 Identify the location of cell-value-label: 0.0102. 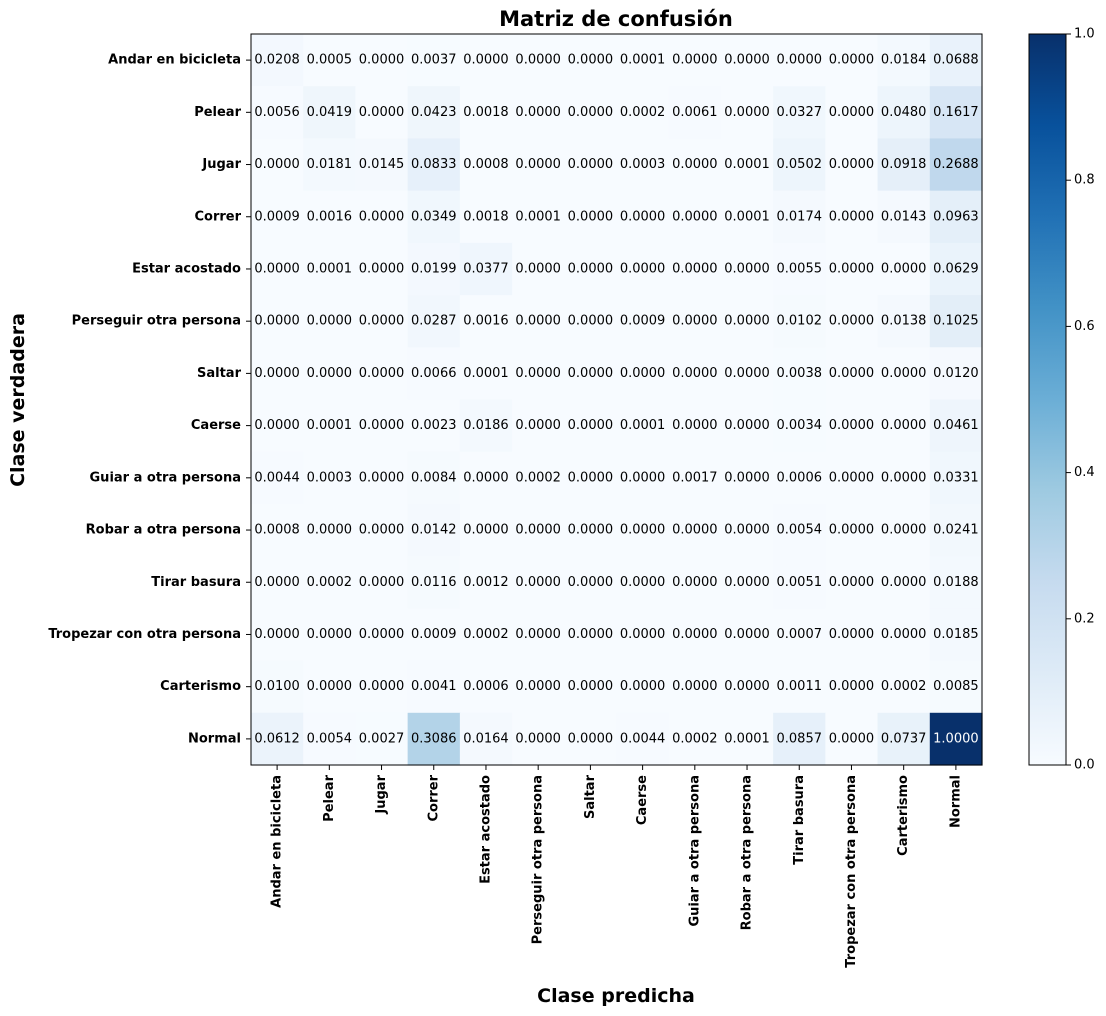
(800, 321).